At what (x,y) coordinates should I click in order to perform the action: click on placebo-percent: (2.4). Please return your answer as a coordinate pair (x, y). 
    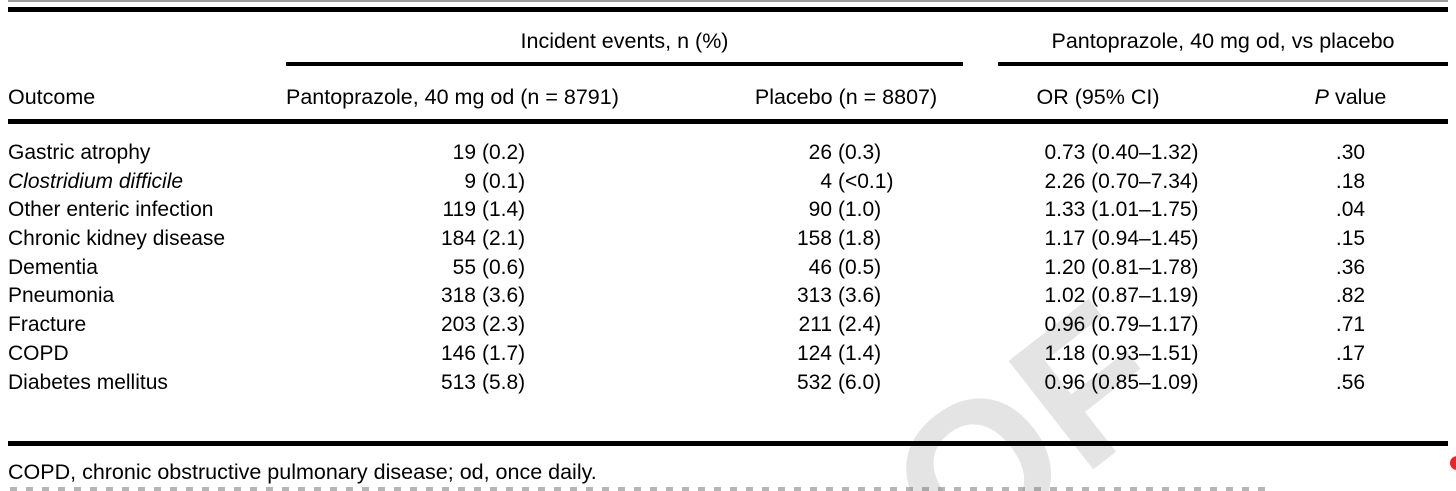
    Looking at the image, I should click on (860, 325).